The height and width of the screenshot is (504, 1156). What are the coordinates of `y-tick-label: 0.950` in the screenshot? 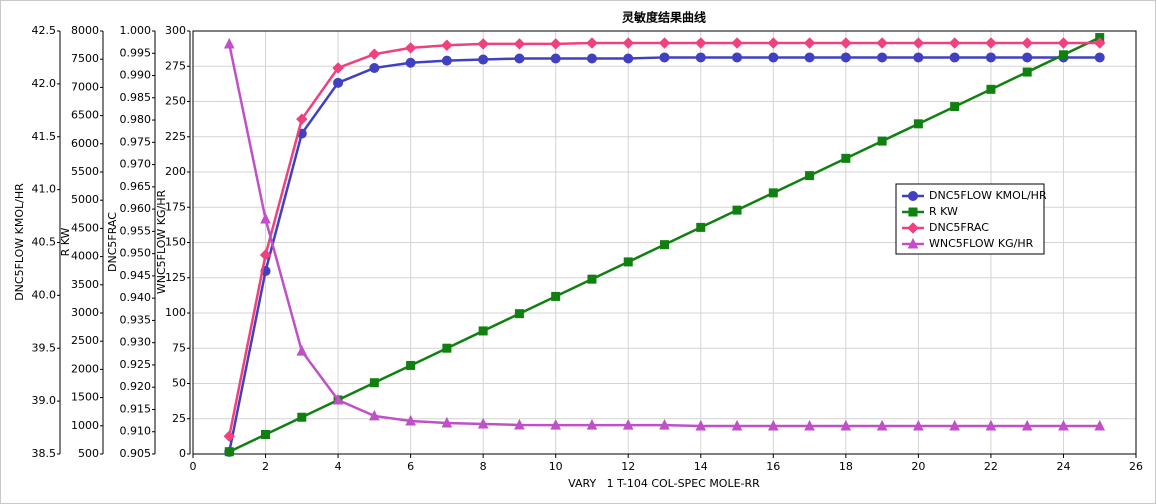 It's located at (136, 253).